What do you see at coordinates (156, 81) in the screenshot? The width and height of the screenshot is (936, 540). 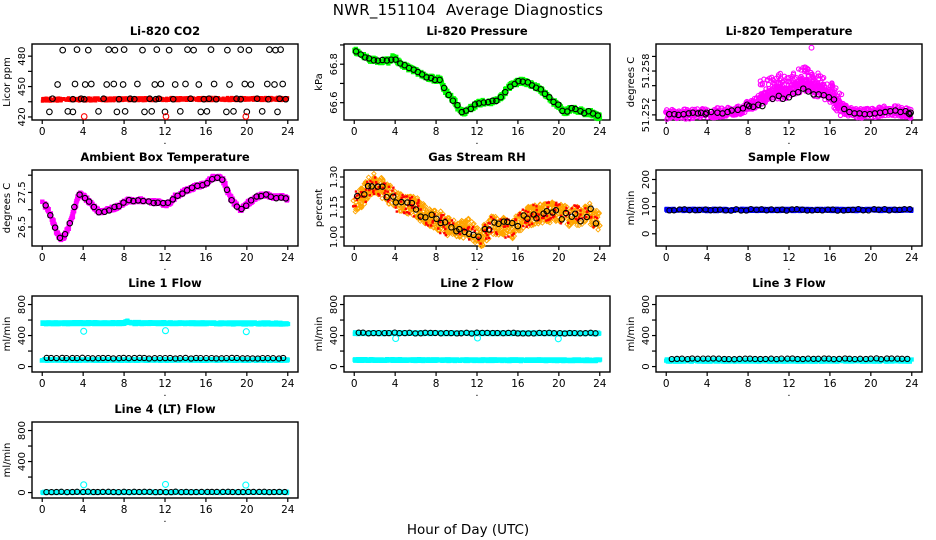 I see `panel-li820-co2: 0 4 8 12 16 20 24 420 450 480 Li-820 CO2 Licor ppm.` at bounding box center [156, 81].